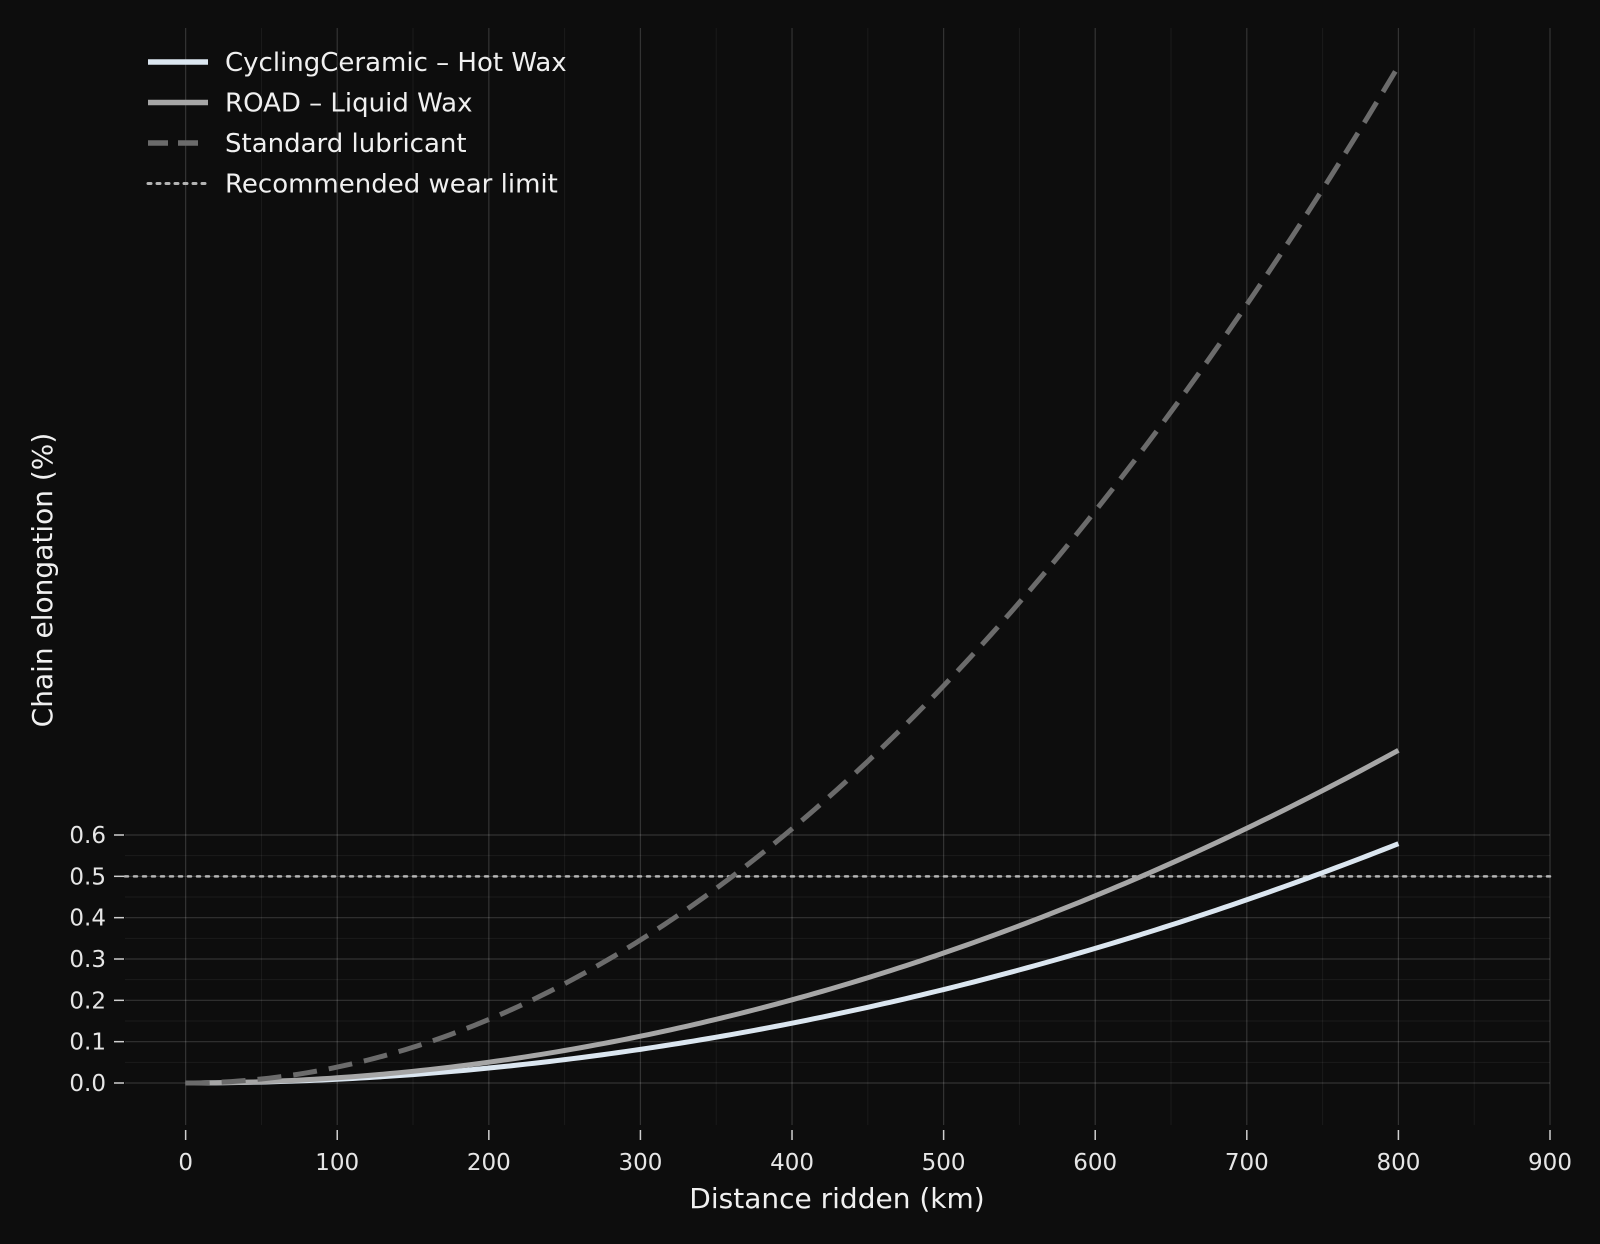 The image size is (1600, 1244). What do you see at coordinates (42, 580) in the screenshot?
I see `y-axis-label: Chain elongation (%)` at bounding box center [42, 580].